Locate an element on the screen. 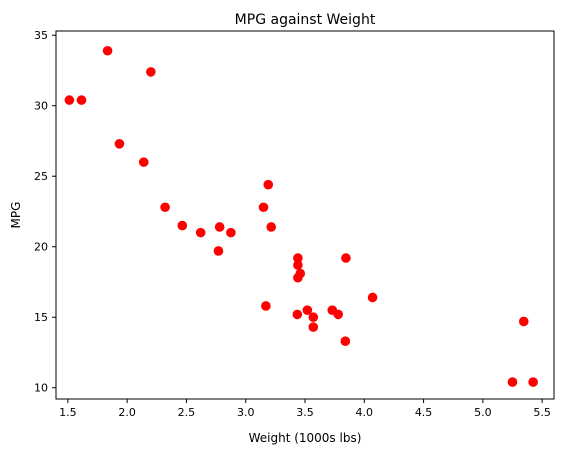 This screenshot has height=459, width=562. chart-title: MPG against Weight is located at coordinates (305, 20).